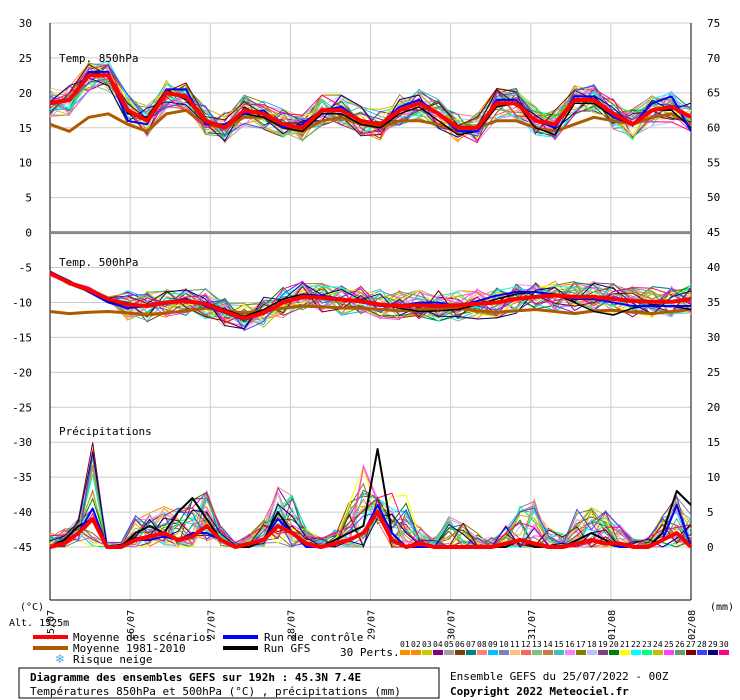 The image size is (740, 700). I want to click on member-label: 07, so click(471, 644).